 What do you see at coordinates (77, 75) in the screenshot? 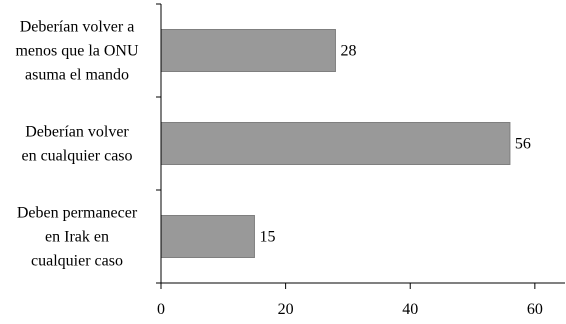
I see `category-label: asuma el mando` at bounding box center [77, 75].